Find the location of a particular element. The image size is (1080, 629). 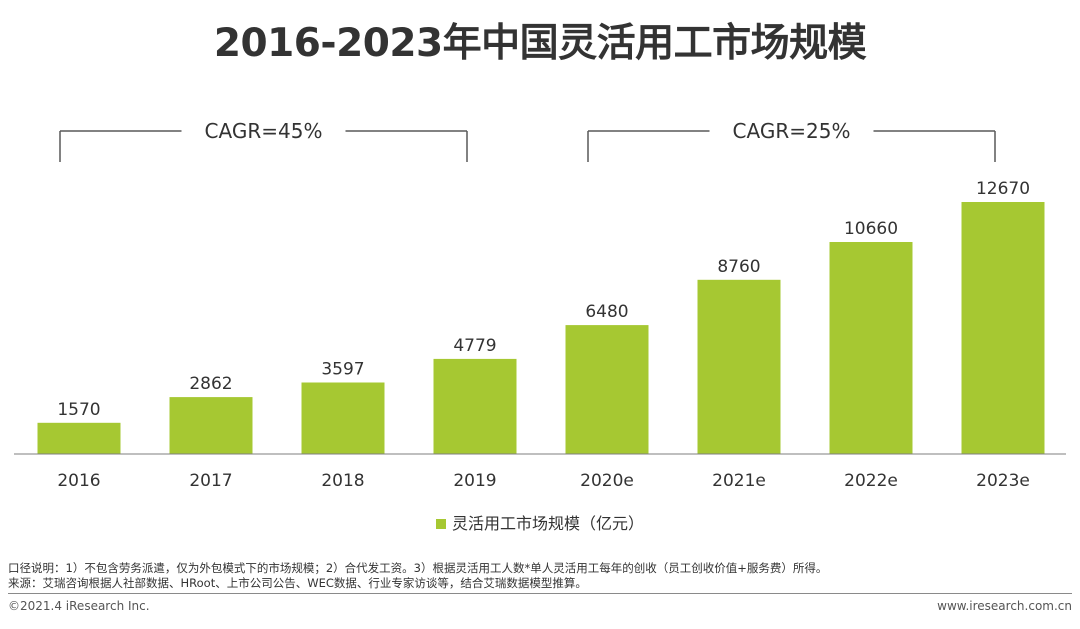

x-tick-label-2021e: 2021e is located at coordinates (739, 481).